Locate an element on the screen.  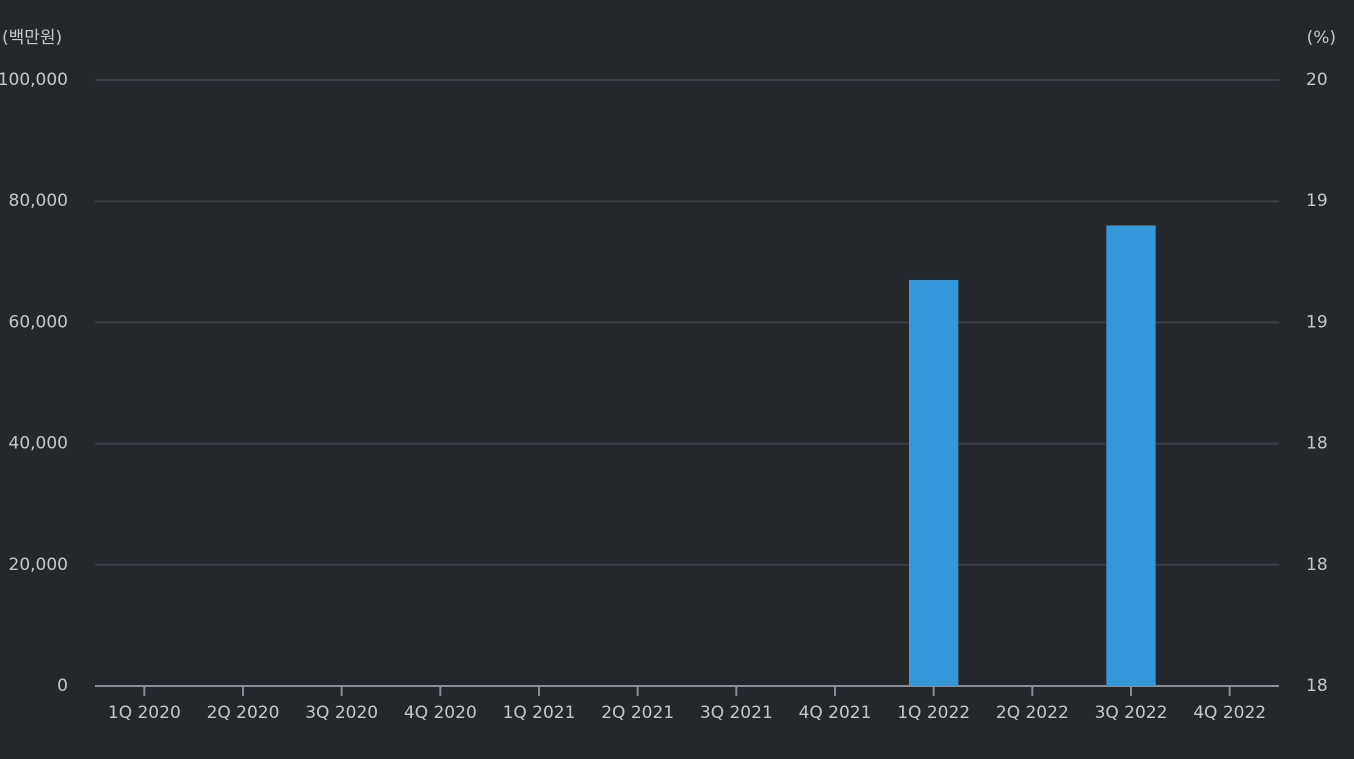
x-tick-label: 2Q 2022 is located at coordinates (1032, 713).